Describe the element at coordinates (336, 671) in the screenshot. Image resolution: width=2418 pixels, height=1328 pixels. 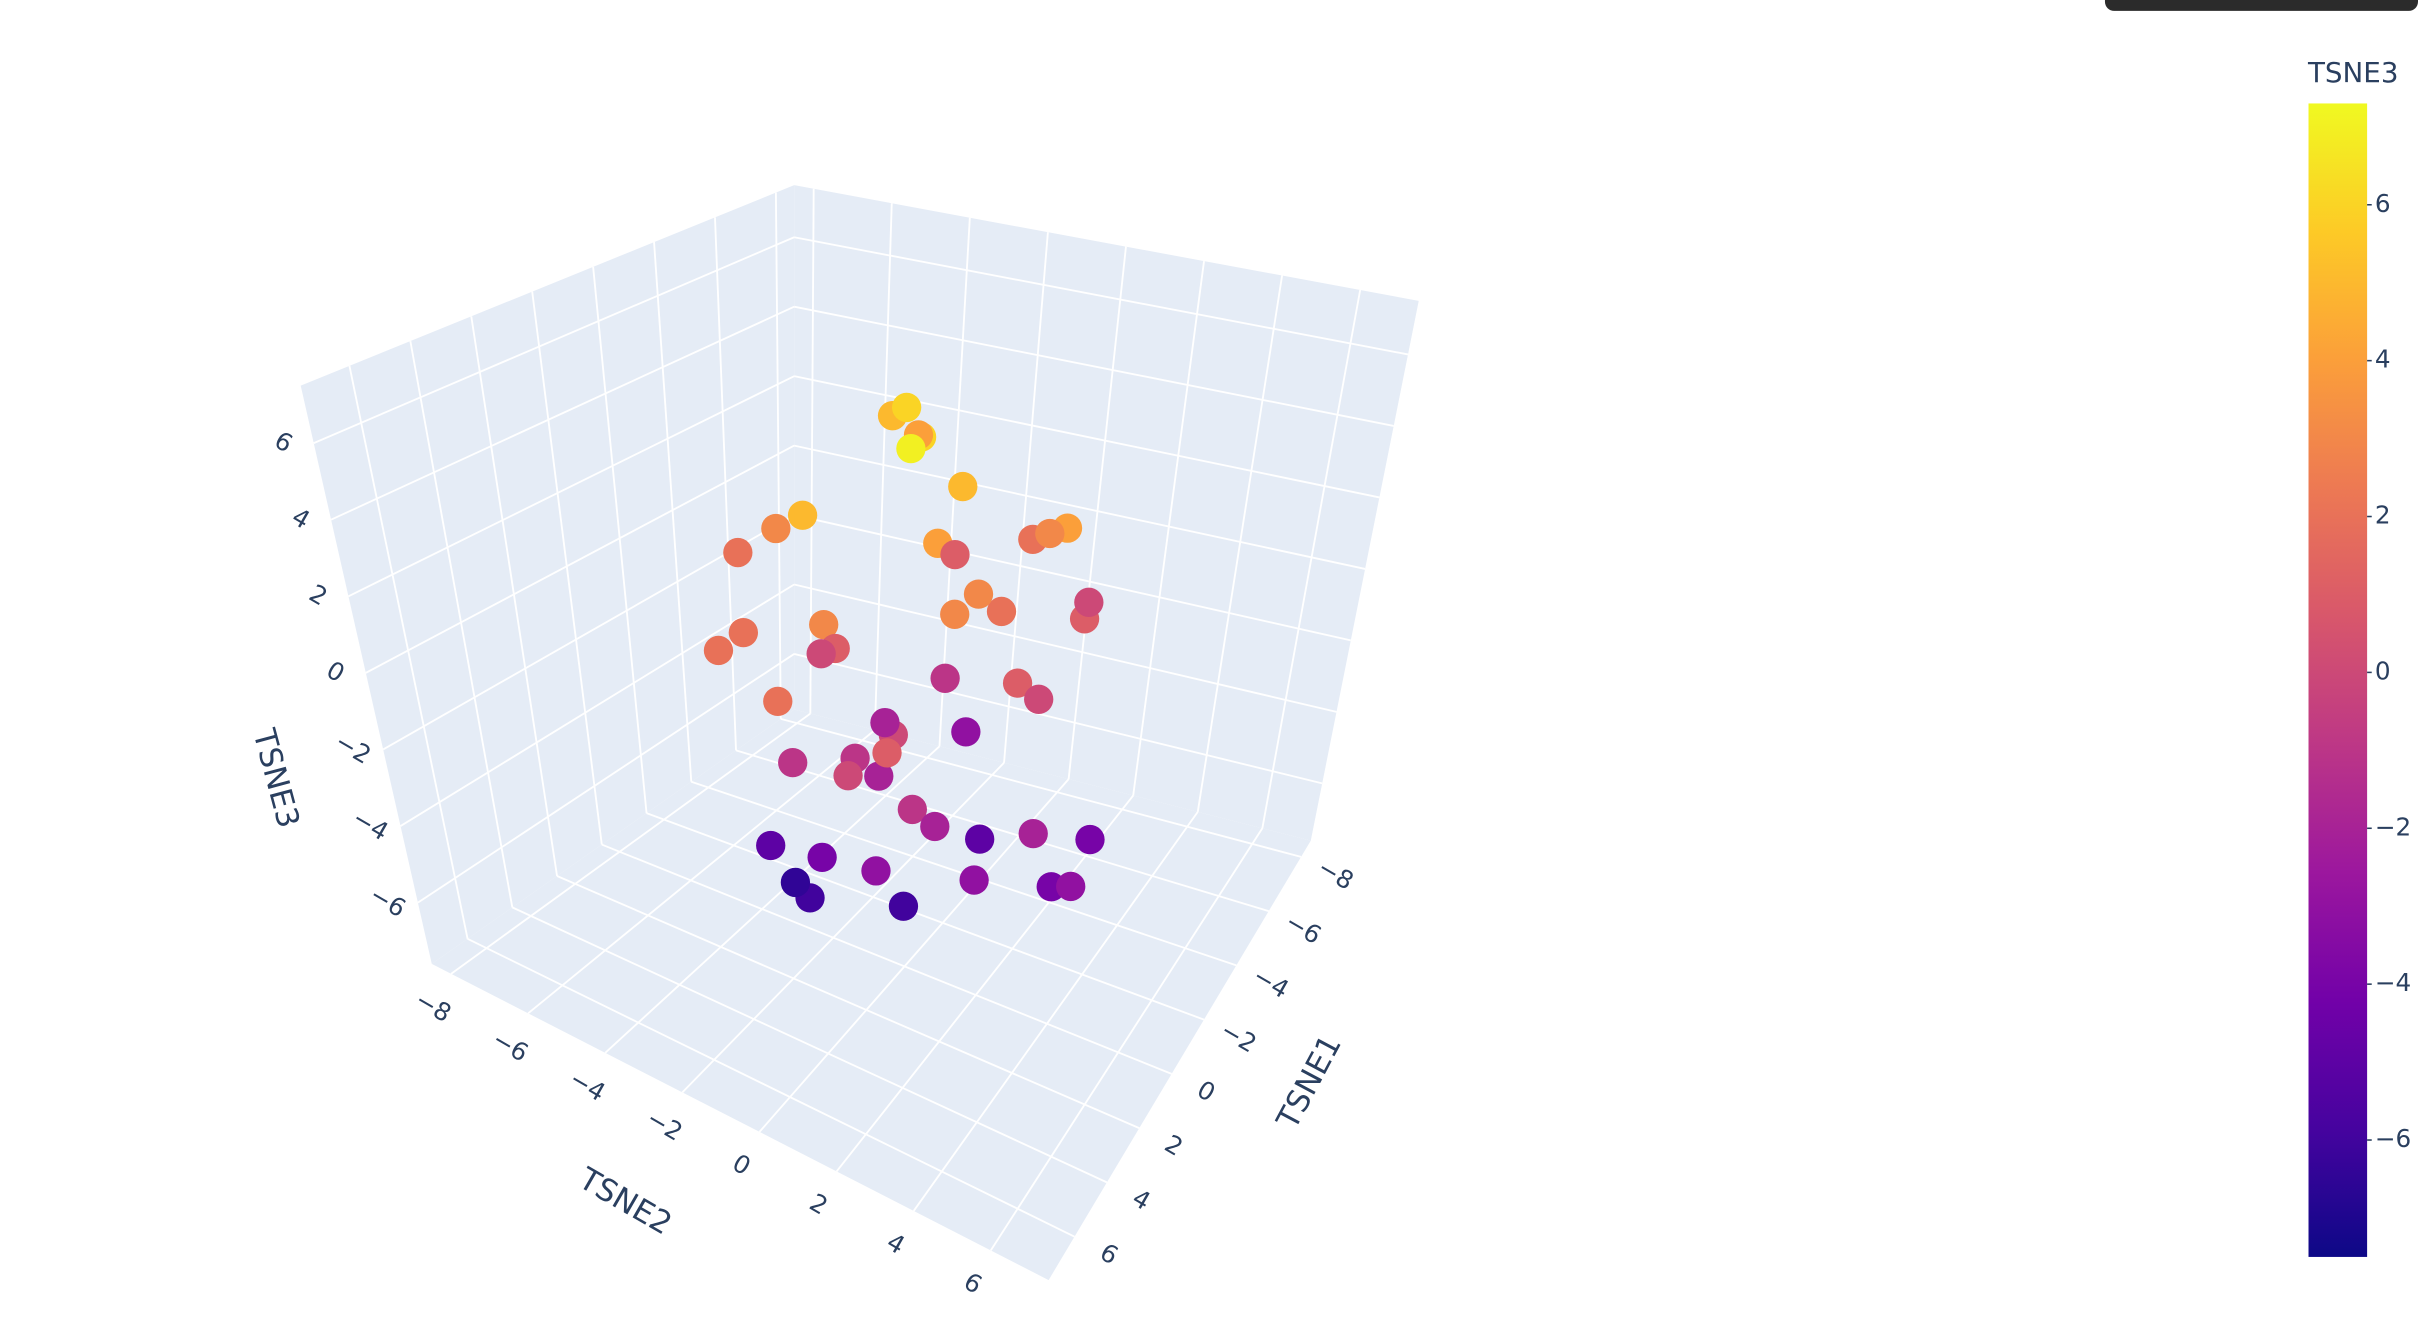
I see `z-tick-label: 0` at that location.